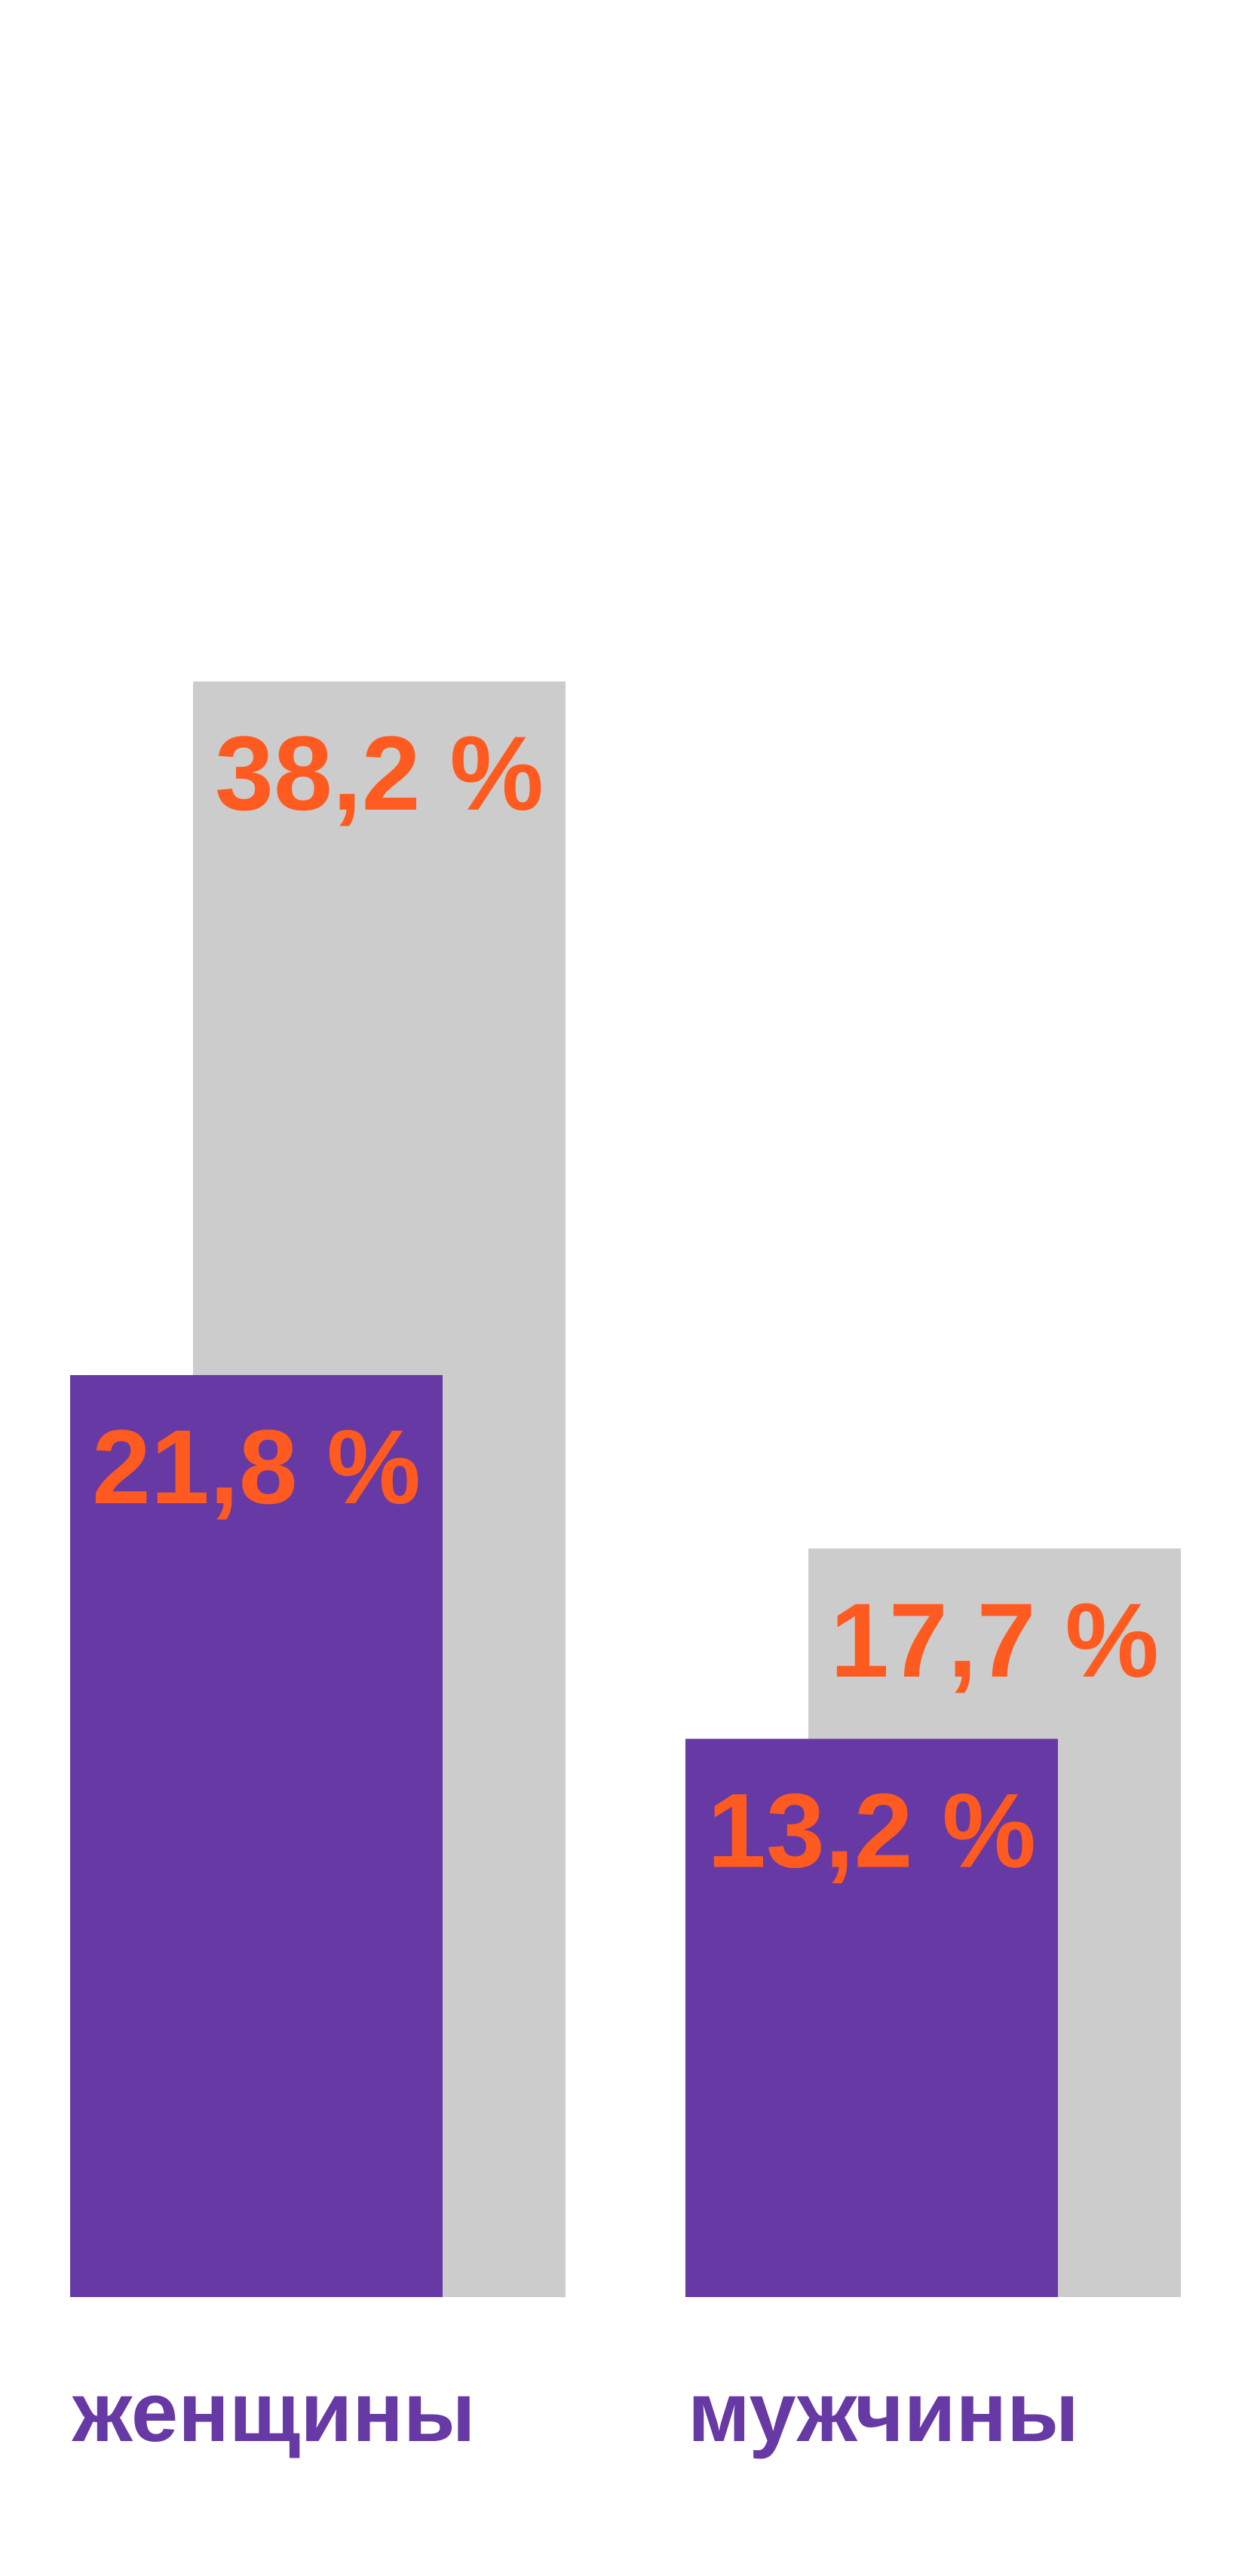  I want to click on value-label: 21,8 %, so click(256, 1466).